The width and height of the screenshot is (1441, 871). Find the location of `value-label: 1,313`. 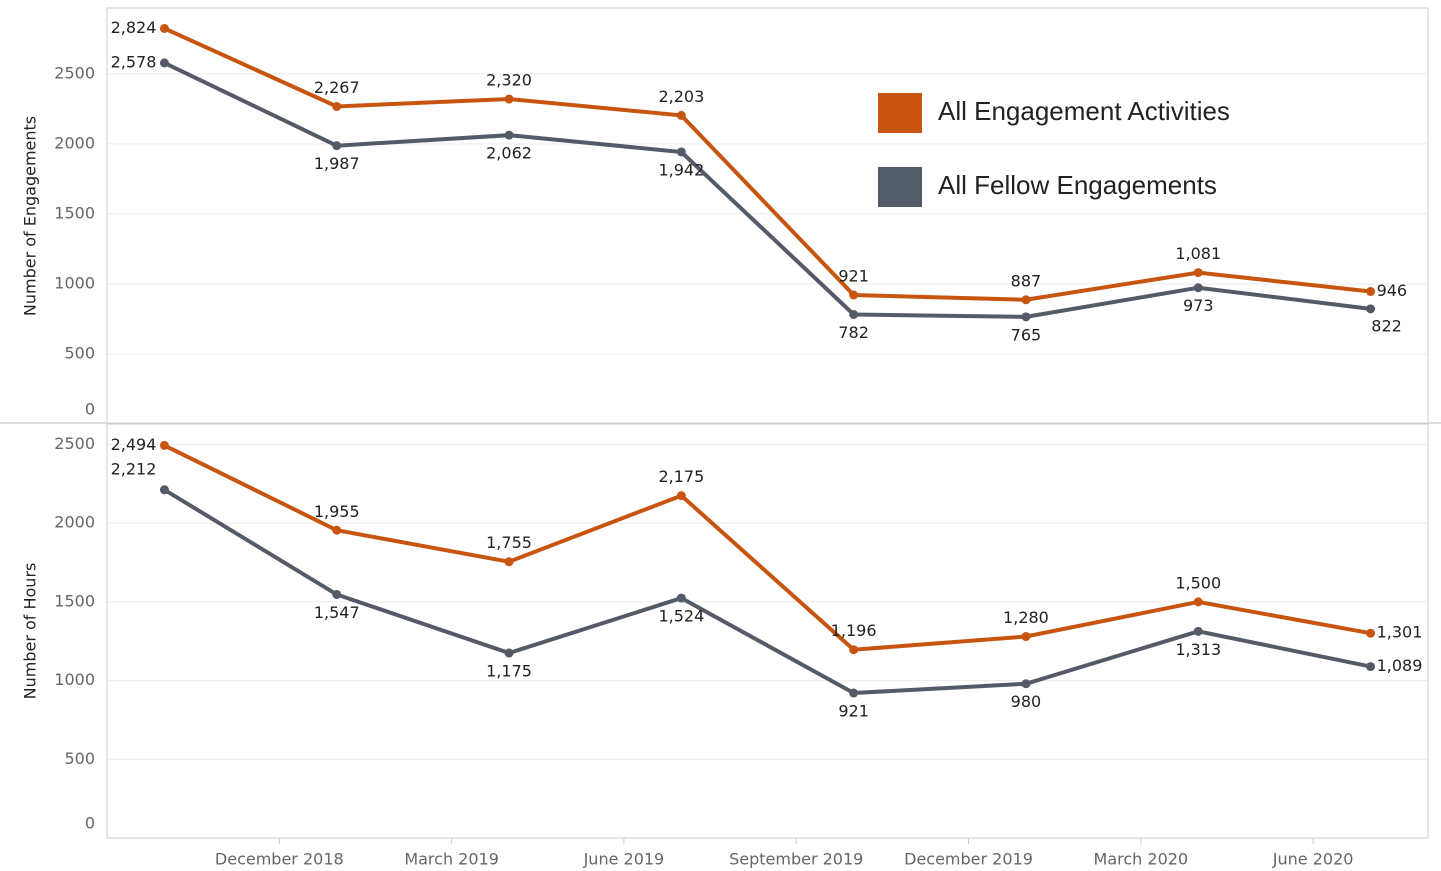

value-label: 1,313 is located at coordinates (1198, 649).